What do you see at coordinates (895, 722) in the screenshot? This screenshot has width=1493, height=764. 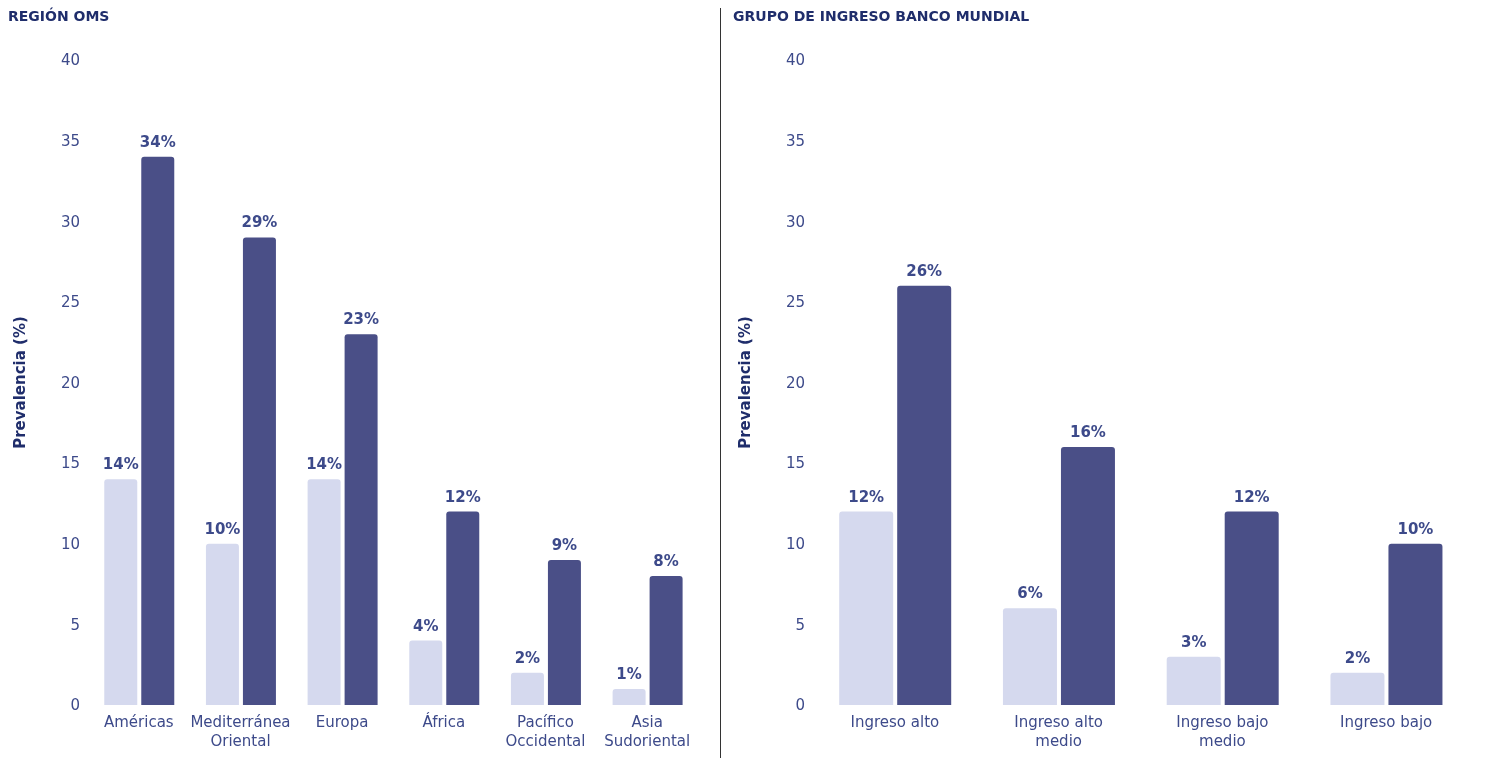 I see `x-tick-label: Ingreso alto` at bounding box center [895, 722].